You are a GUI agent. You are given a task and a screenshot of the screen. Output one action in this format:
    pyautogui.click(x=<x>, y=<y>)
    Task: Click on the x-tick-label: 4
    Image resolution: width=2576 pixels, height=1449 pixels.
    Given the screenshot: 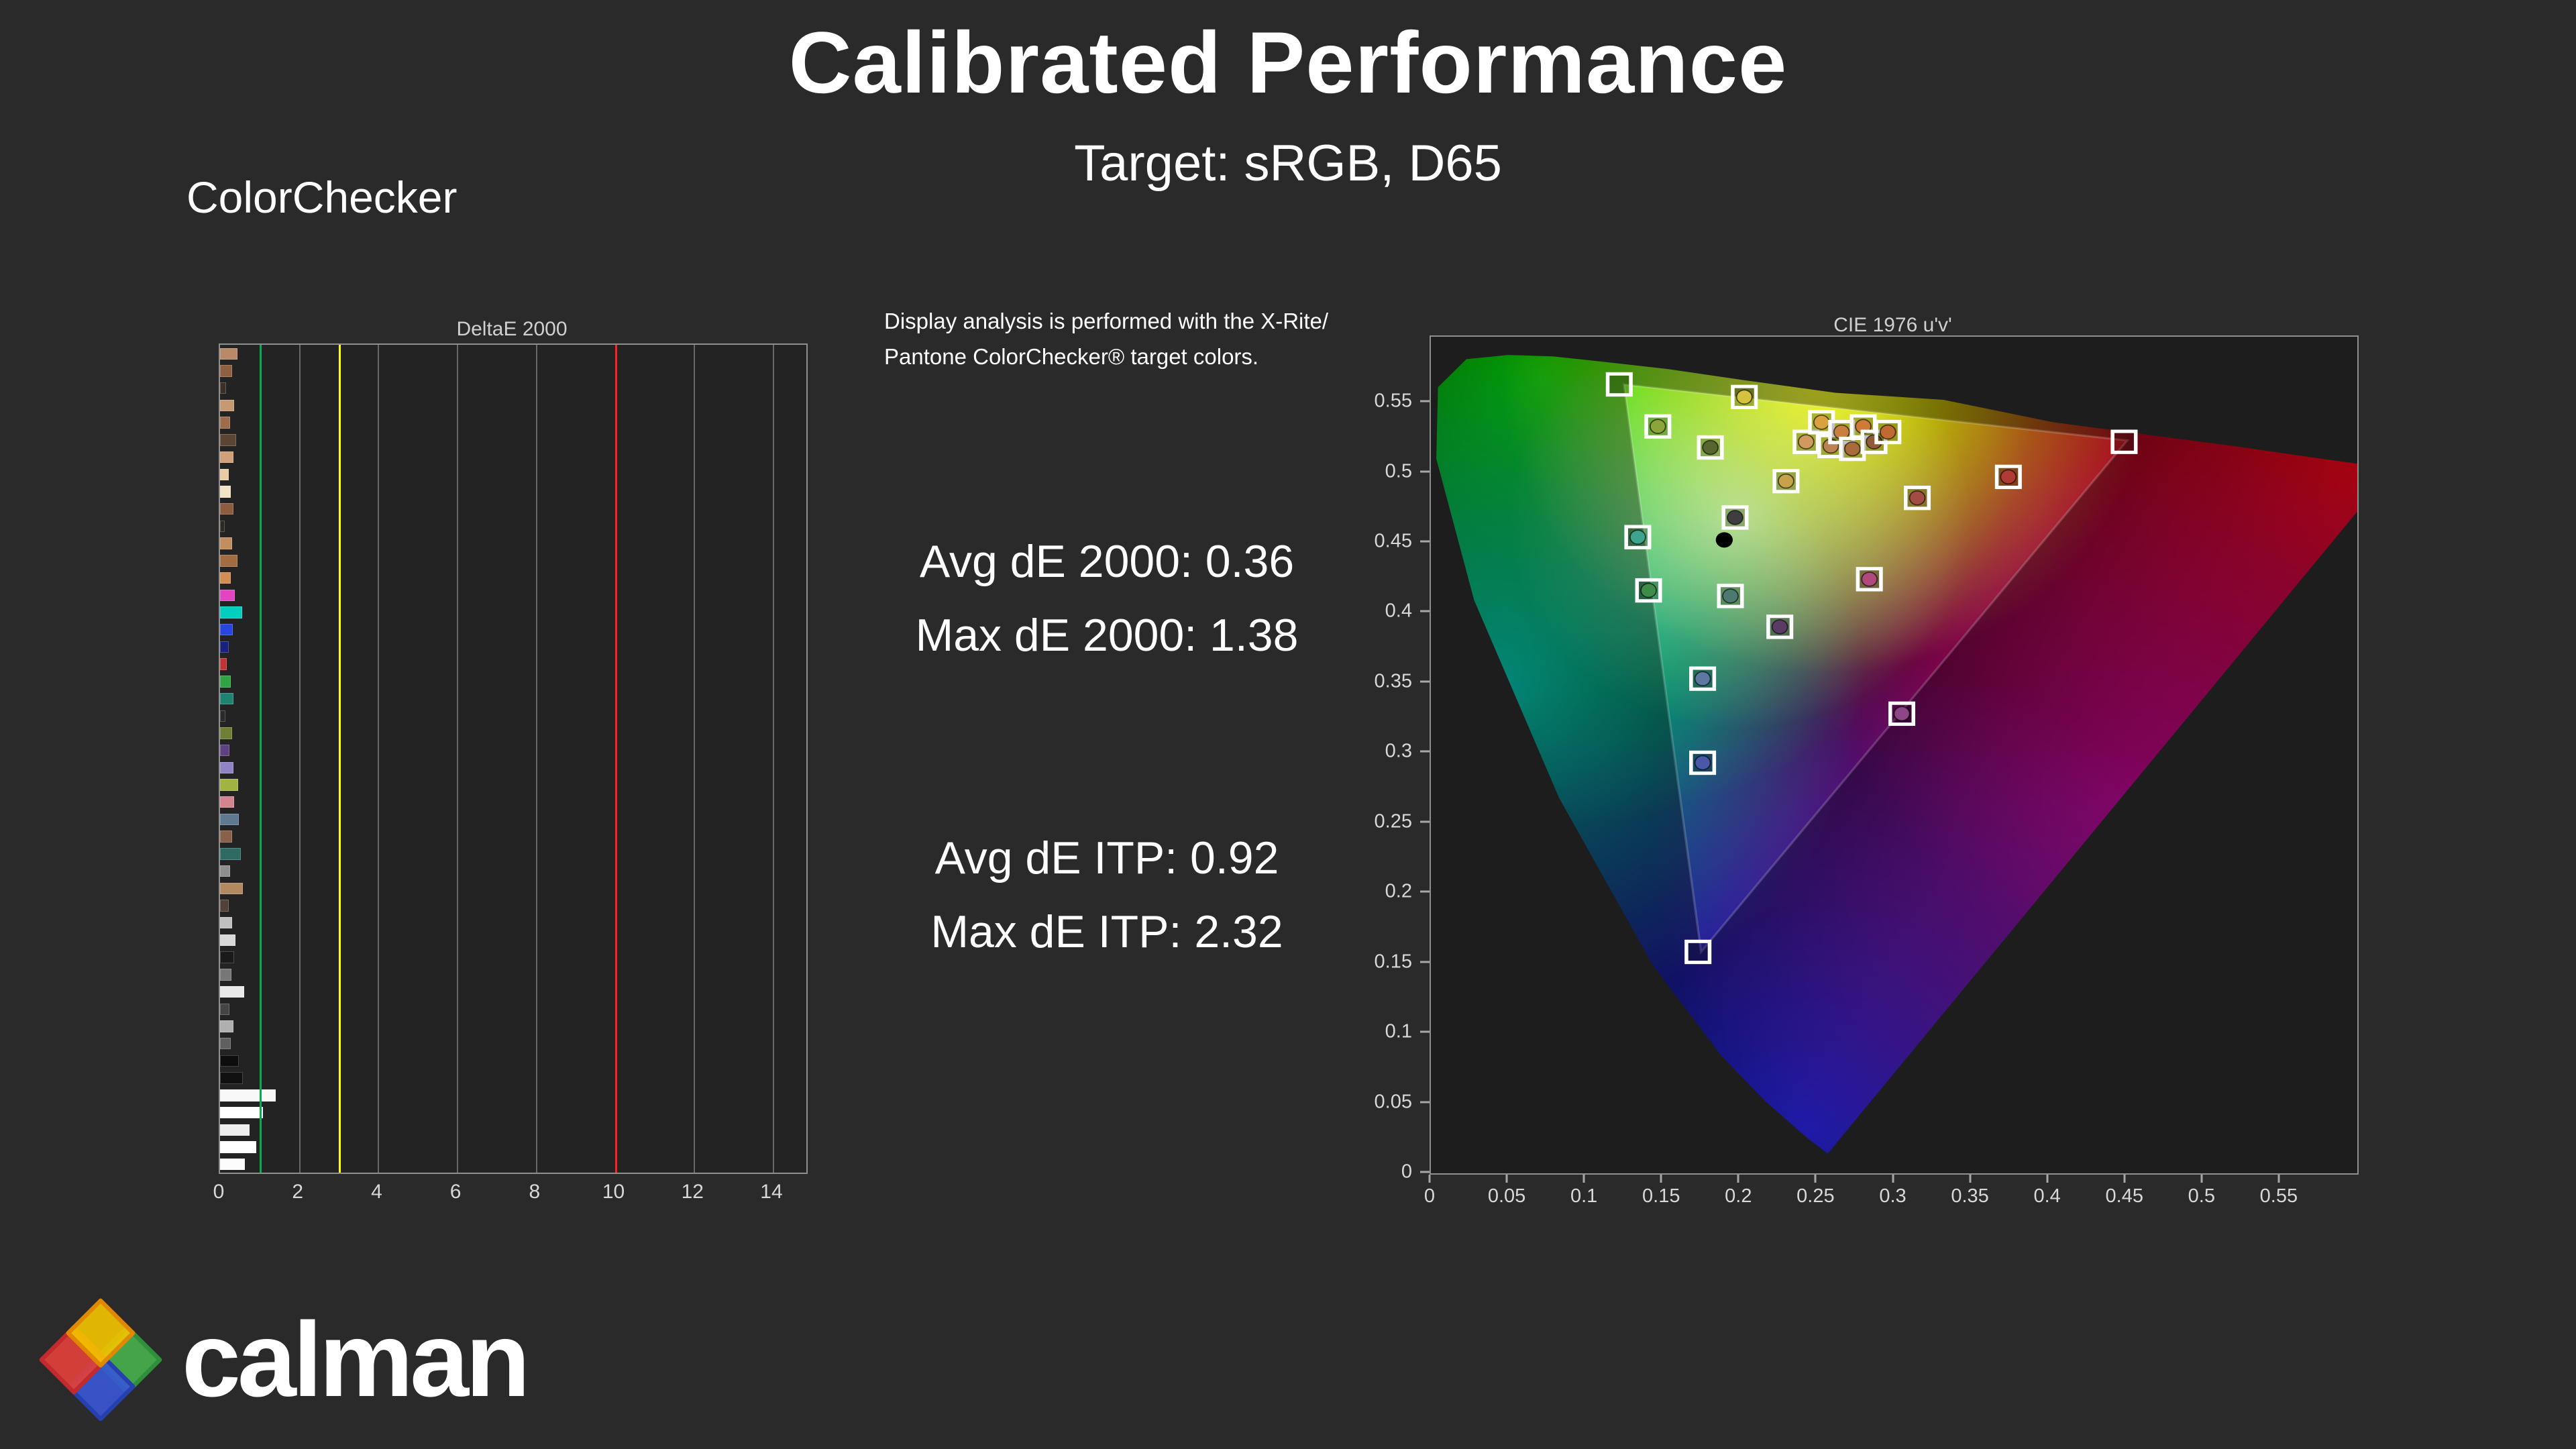 What is the action you would take?
    pyautogui.click(x=376, y=1192)
    